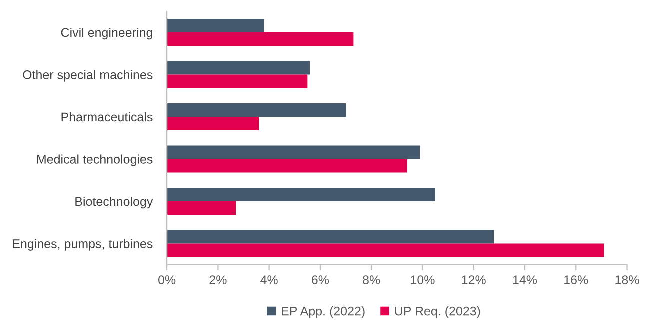 This screenshot has height=325, width=650. I want to click on legend-label: EP App. (2022), so click(323, 312).